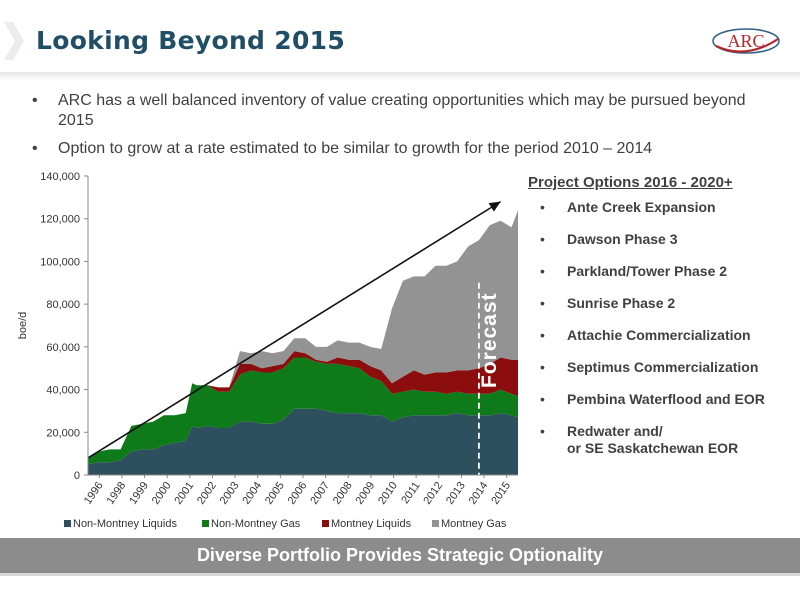  Describe the element at coordinates (371, 524) in the screenshot. I see `legend-label: Montney Liquids` at that location.